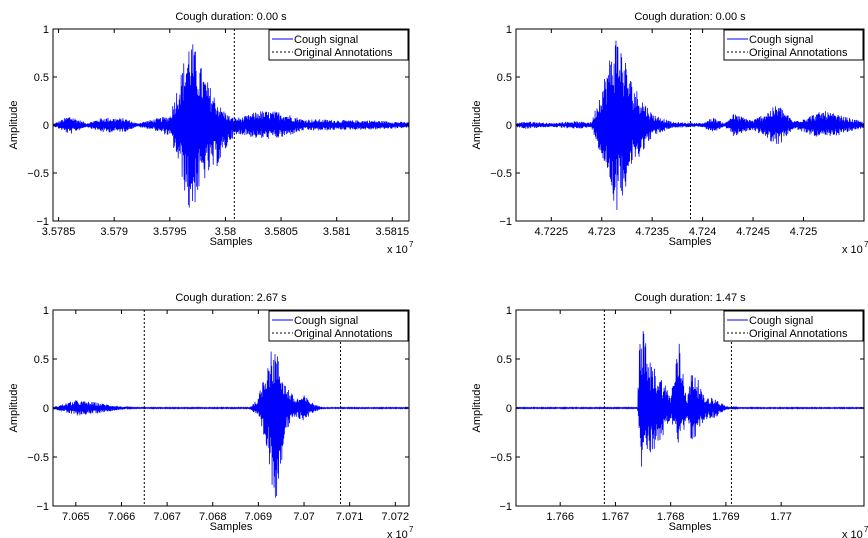 Image resolution: width=868 pixels, height=538 pixels. Describe the element at coordinates (167, 517) in the screenshot. I see `x-tick-label: 7.067` at that location.